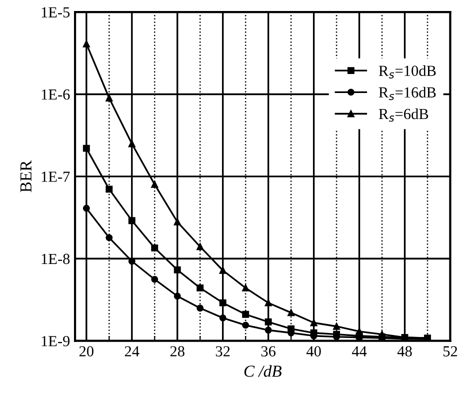 This screenshot has height=401, width=469. What do you see at coordinates (56, 177) in the screenshot?
I see `y-tick-label: 1E-7` at bounding box center [56, 177].